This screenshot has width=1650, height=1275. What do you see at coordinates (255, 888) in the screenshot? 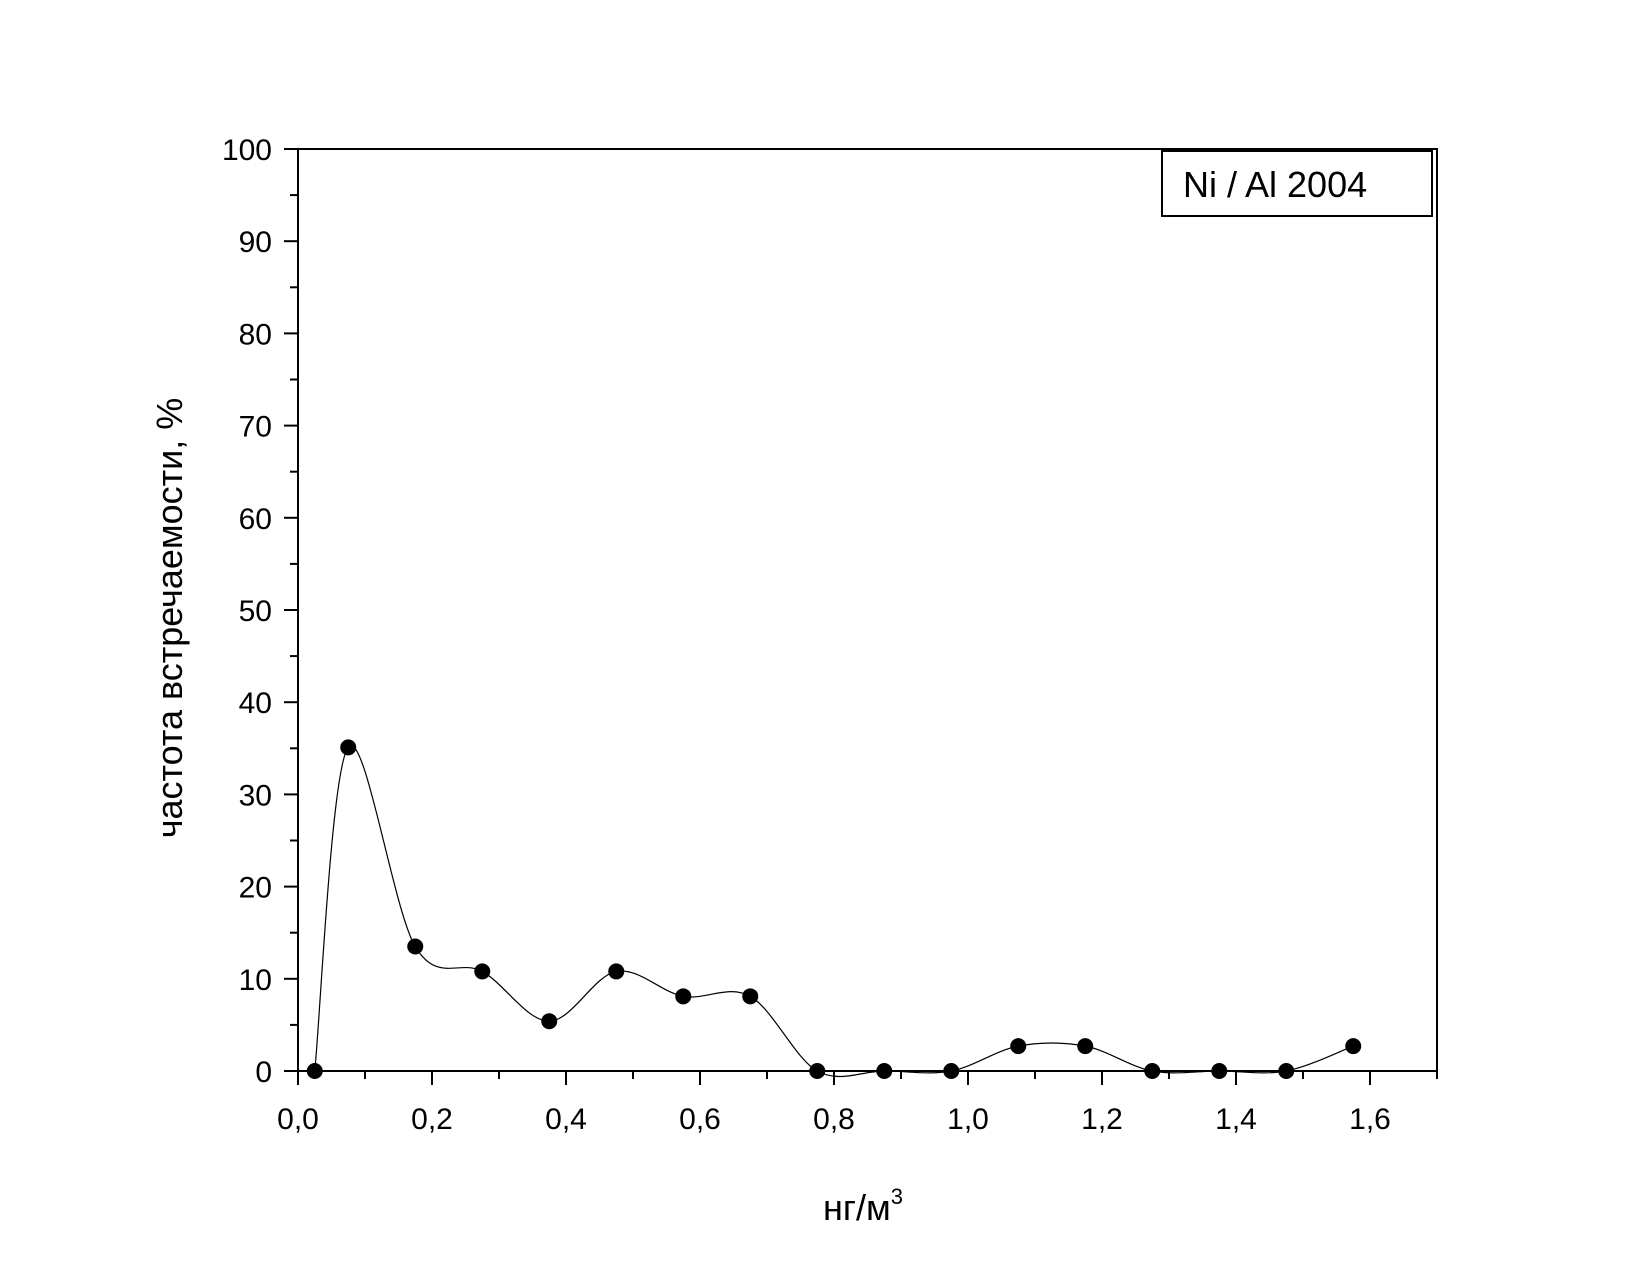
I see `y-tick-label: 20` at bounding box center [255, 888].